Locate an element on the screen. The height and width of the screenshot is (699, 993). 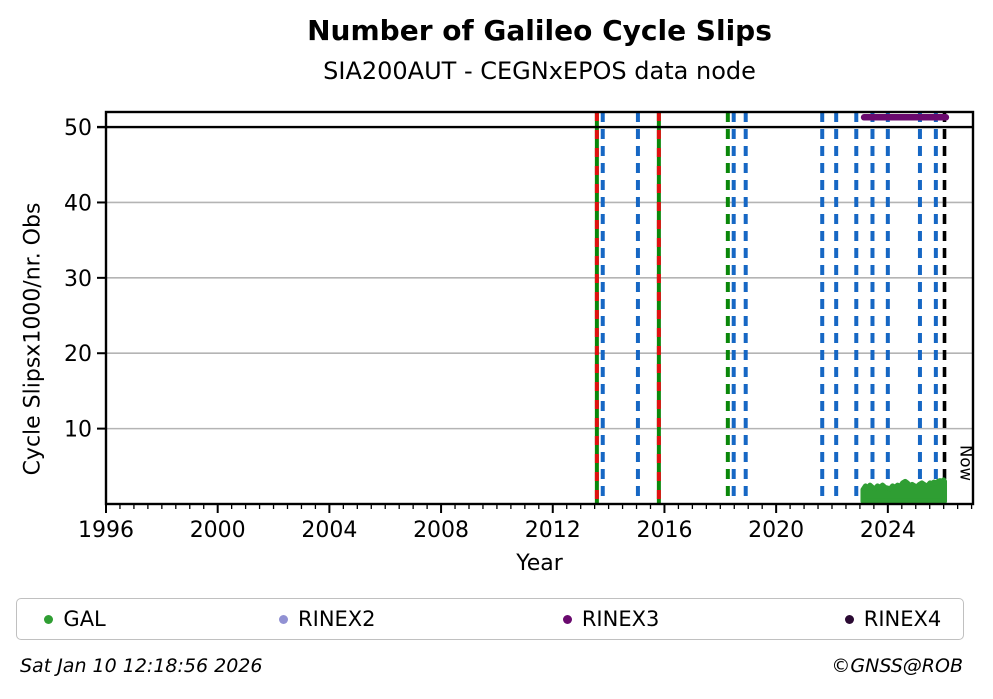
x-tick-label: 2020 is located at coordinates (776, 530).